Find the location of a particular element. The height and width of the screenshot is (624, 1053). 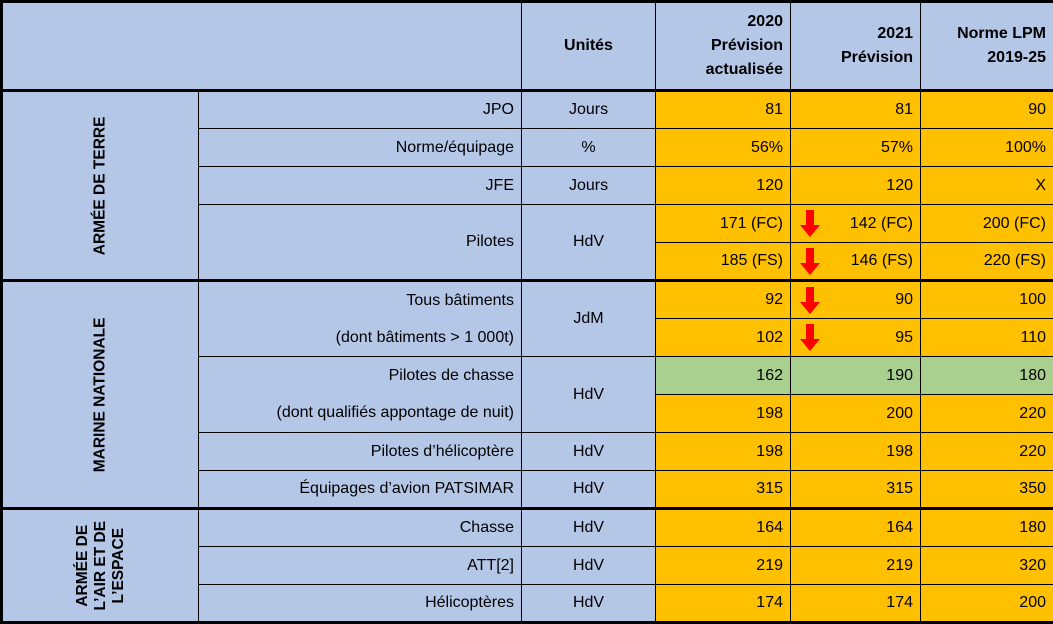

row-label-line1: Pilotes de chasse is located at coordinates (360, 376).